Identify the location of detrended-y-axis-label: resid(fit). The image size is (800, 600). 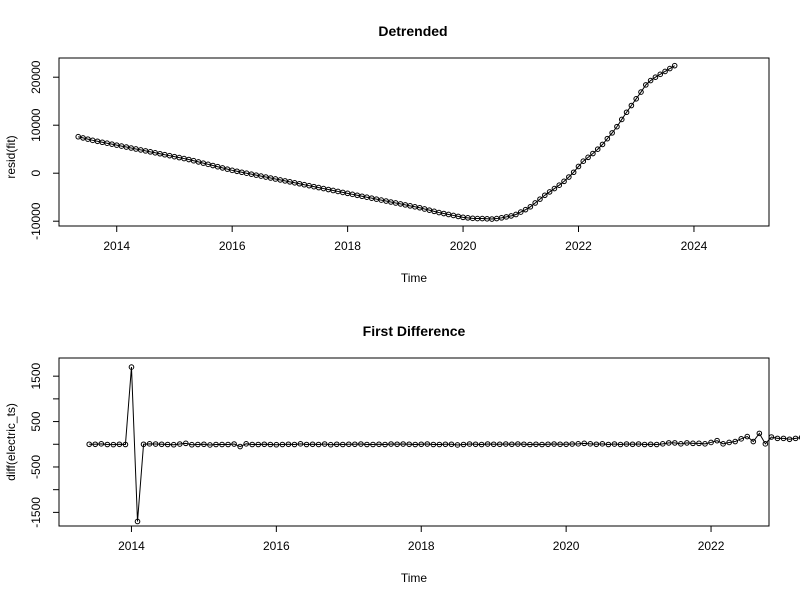
(11, 156).